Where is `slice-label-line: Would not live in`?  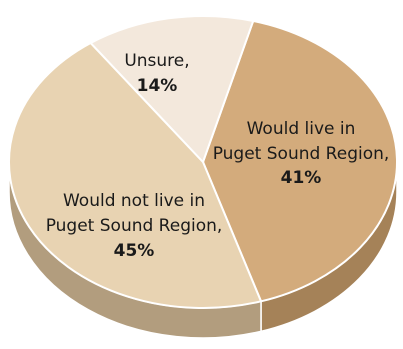
slice-label-line: Would not live in is located at coordinates (134, 201).